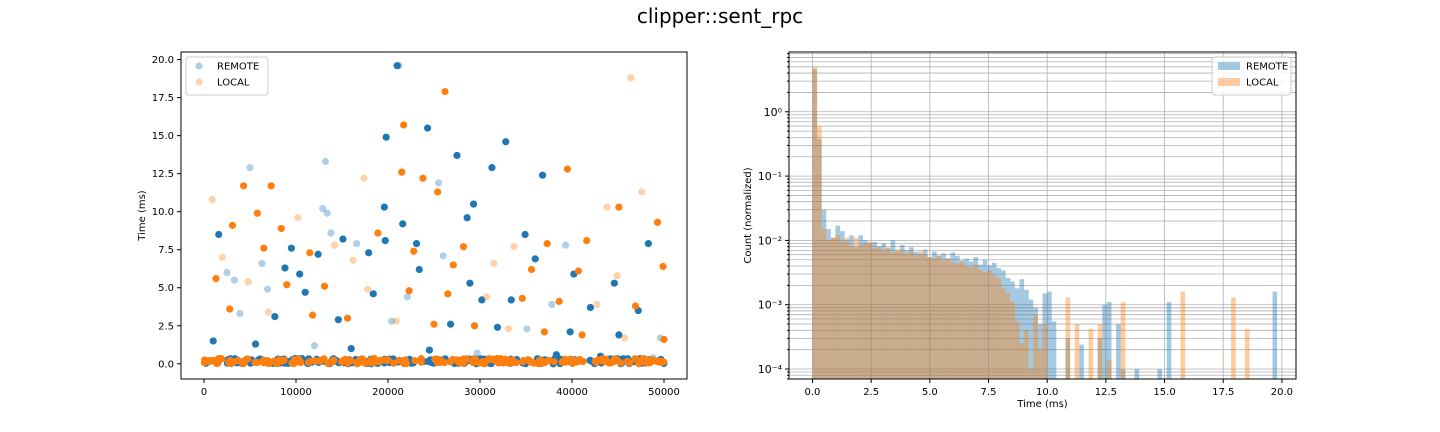 This screenshot has height=432, width=1440. What do you see at coordinates (163, 60) in the screenshot?
I see `scatter-y-tick-label: 20.0` at bounding box center [163, 60].